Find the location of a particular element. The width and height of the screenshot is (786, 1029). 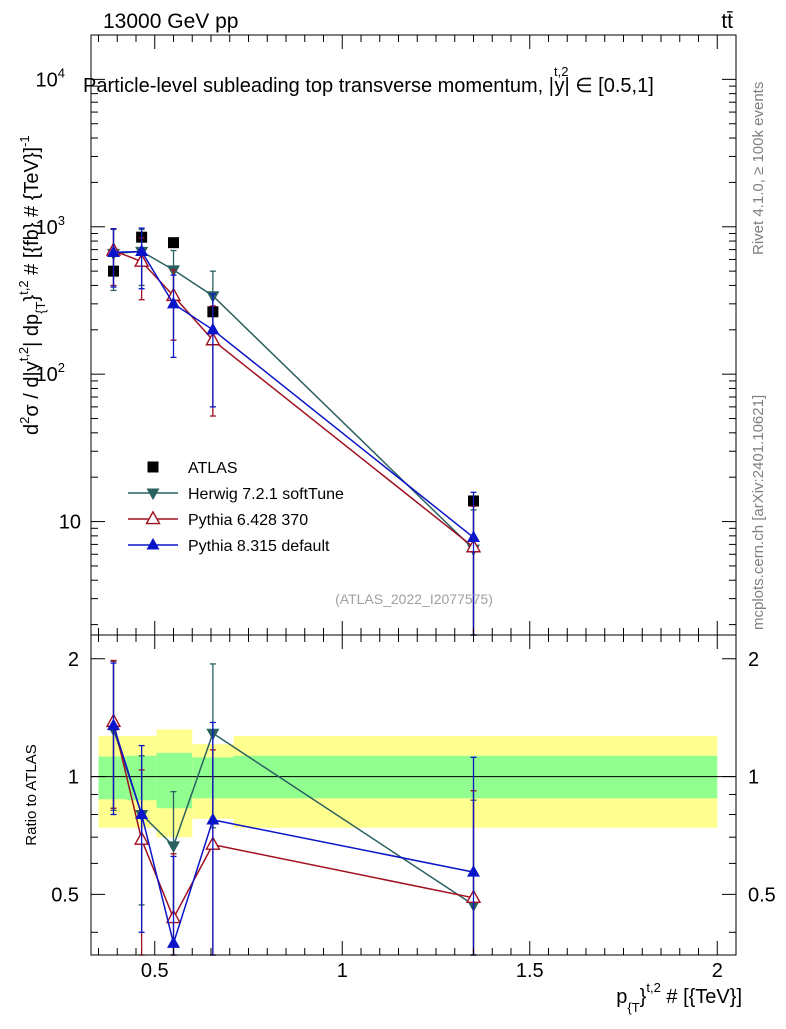

tick-exp: 3 is located at coordinates (61, 220).